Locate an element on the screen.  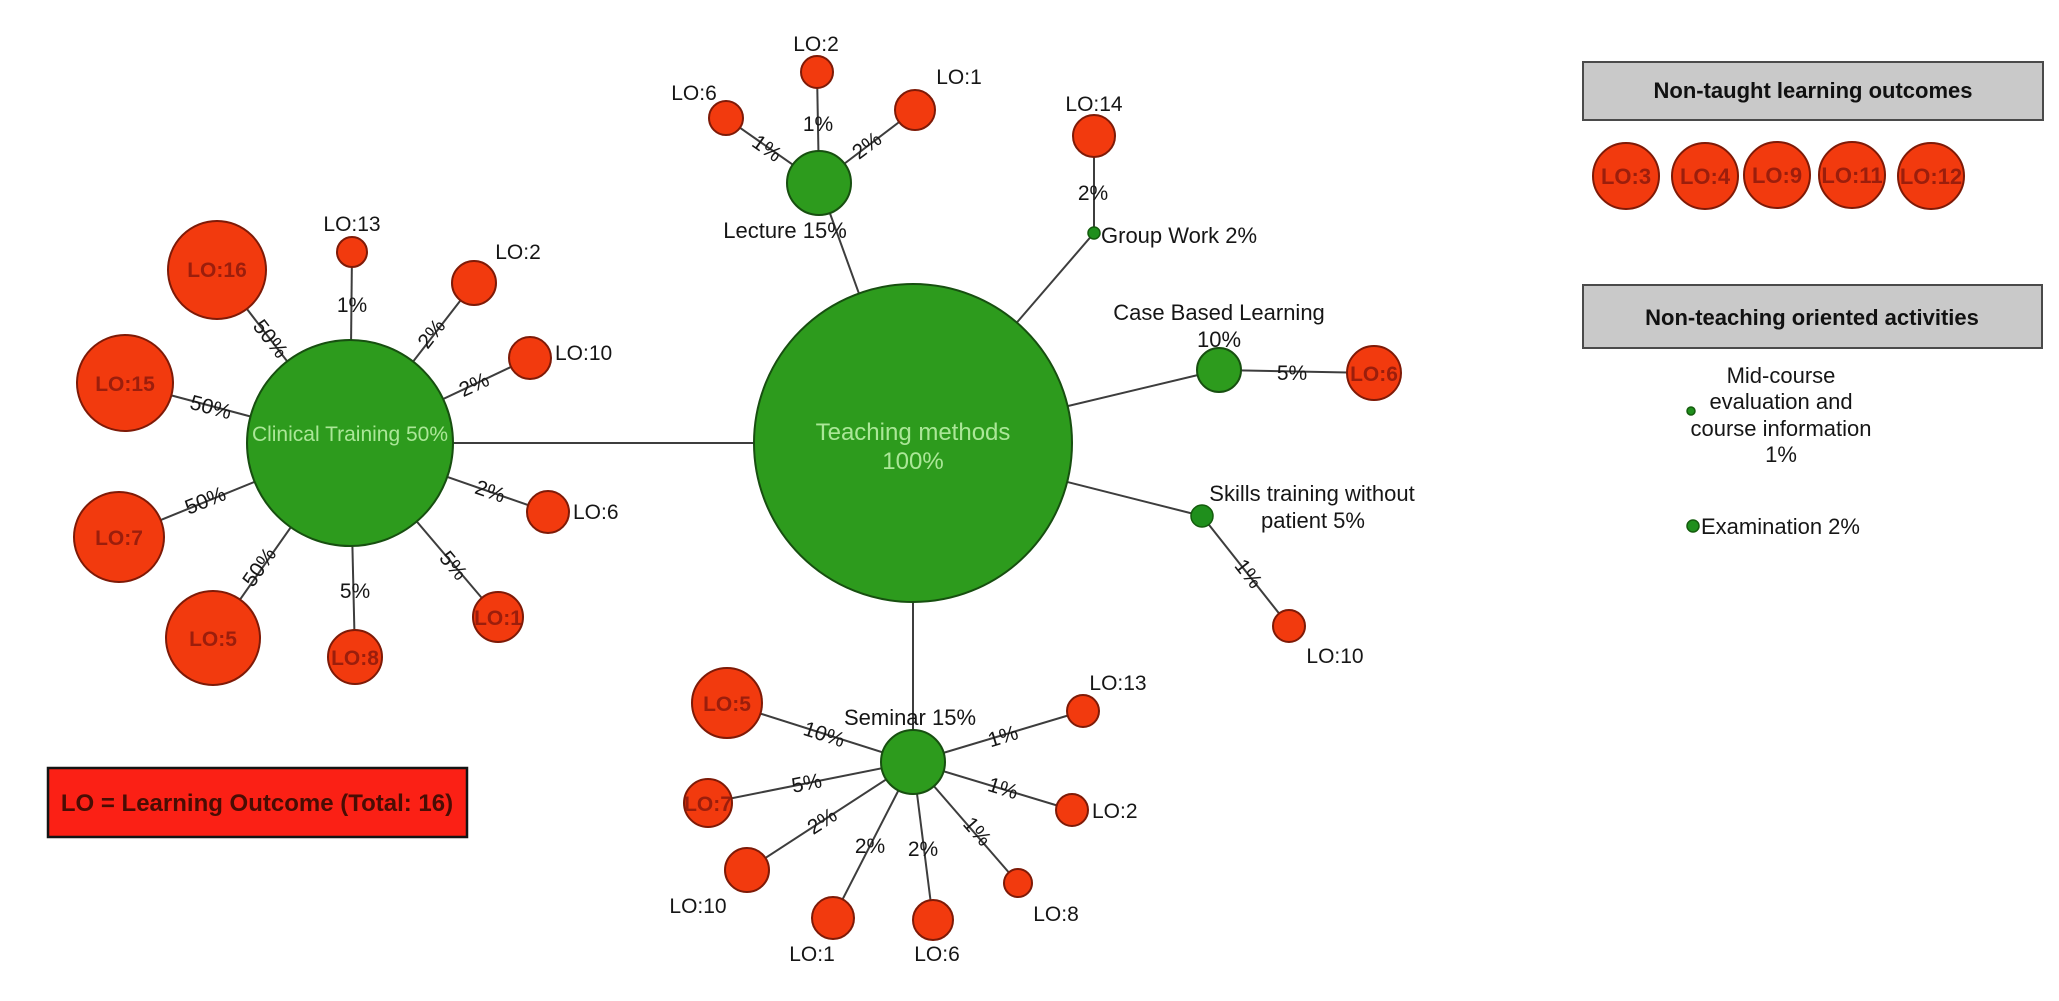
seminar-lo2-pct: 1% is located at coordinates (1003, 788).